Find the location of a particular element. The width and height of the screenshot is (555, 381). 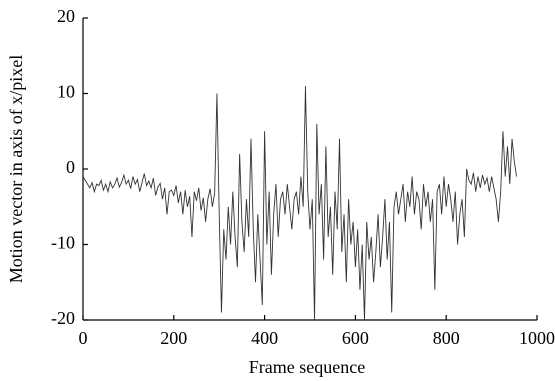

y-tick-label: 20 is located at coordinates (66, 16).